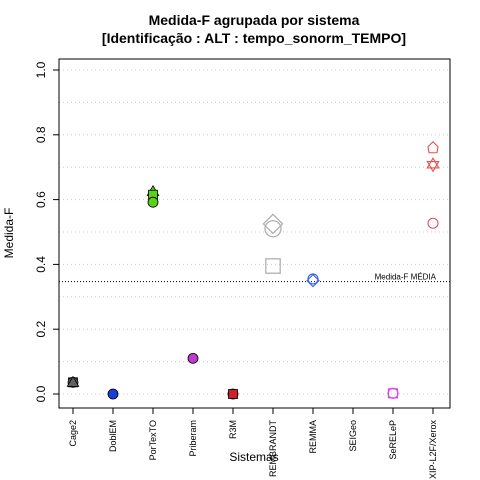 This screenshot has height=480, width=480. What do you see at coordinates (41, 329) in the screenshot?
I see `y-tick-label: 0.2` at bounding box center [41, 329].